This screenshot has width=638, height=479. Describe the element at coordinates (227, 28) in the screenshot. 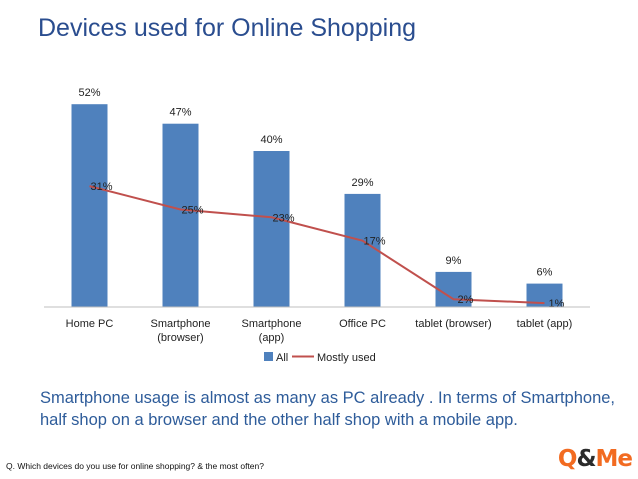

I see `chart-title: Devices used for Online Shopping` at that location.